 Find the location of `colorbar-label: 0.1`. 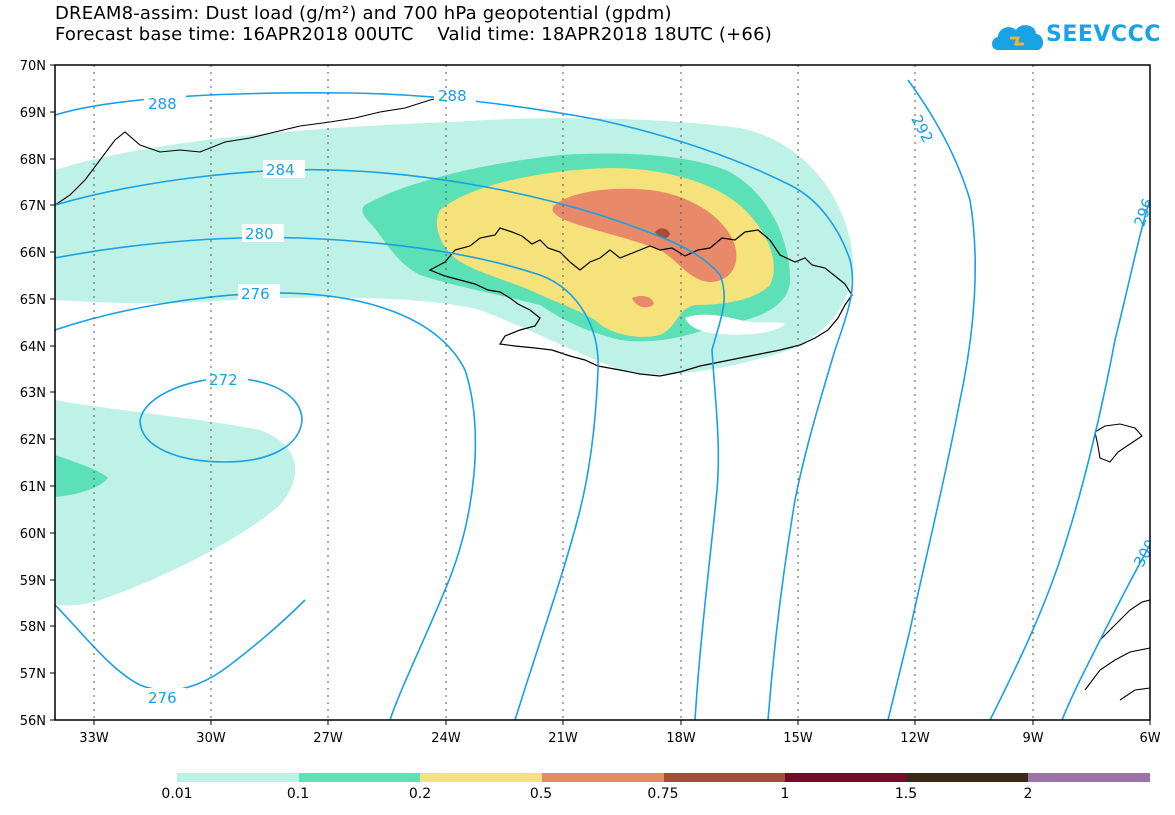

colorbar-label: 0.1 is located at coordinates (298, 794).